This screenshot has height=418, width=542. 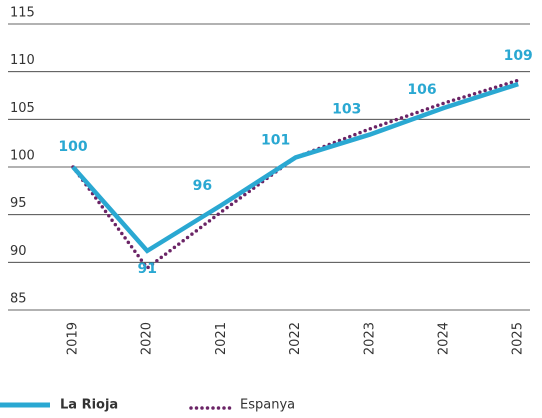 What do you see at coordinates (22, 108) in the screenshot?
I see `y-tick-label: 105` at bounding box center [22, 108].